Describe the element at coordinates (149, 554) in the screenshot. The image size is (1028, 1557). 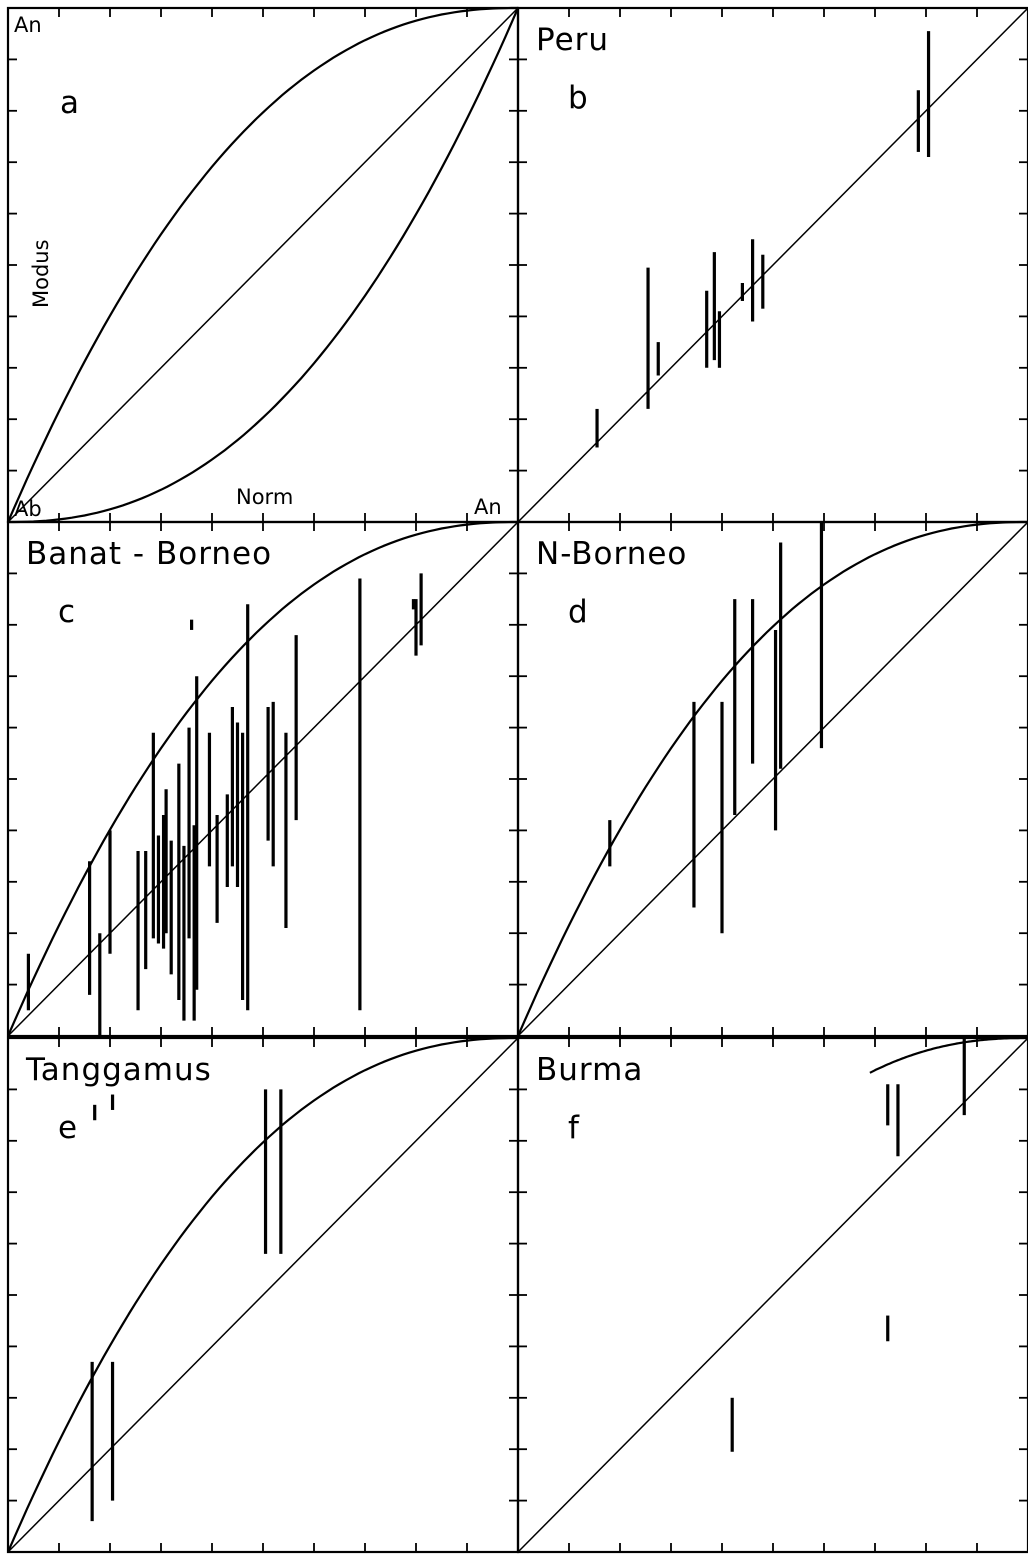
I see `panel-title: Banat - Borneo` at that location.